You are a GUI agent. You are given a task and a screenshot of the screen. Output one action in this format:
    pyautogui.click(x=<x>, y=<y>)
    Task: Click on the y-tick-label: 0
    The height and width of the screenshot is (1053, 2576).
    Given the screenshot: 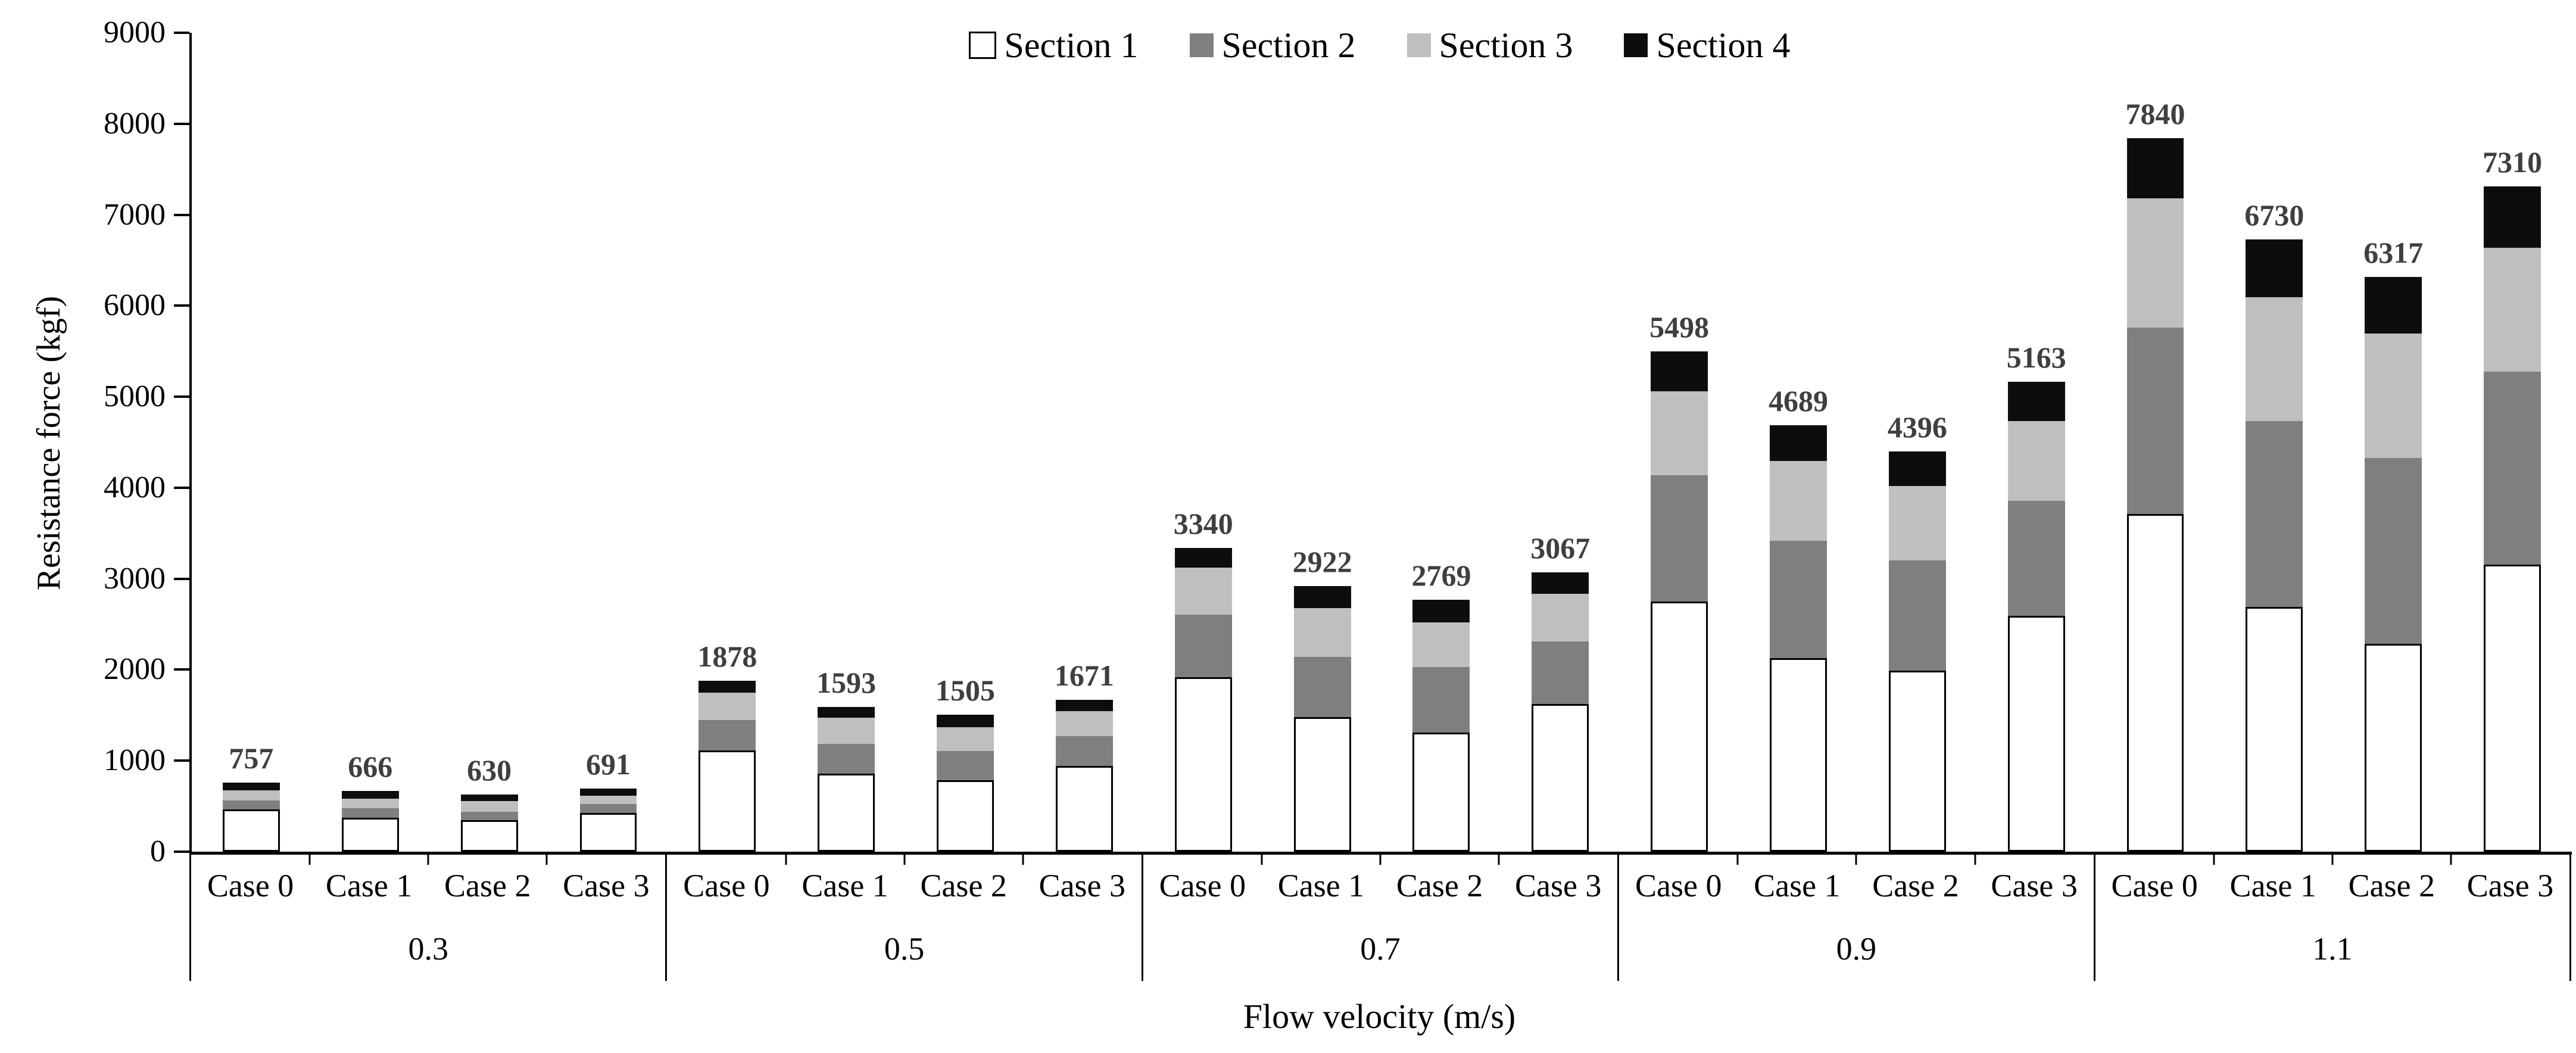 What is the action you would take?
    pyautogui.click(x=158, y=851)
    